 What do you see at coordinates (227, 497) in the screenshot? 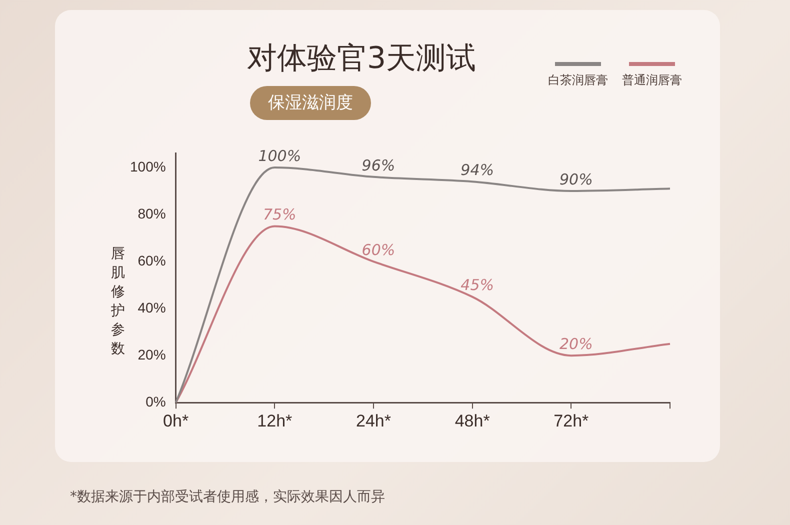
I see `text: *数据来源于内部受试者使用感，实际效果因人而异` at bounding box center [227, 497].